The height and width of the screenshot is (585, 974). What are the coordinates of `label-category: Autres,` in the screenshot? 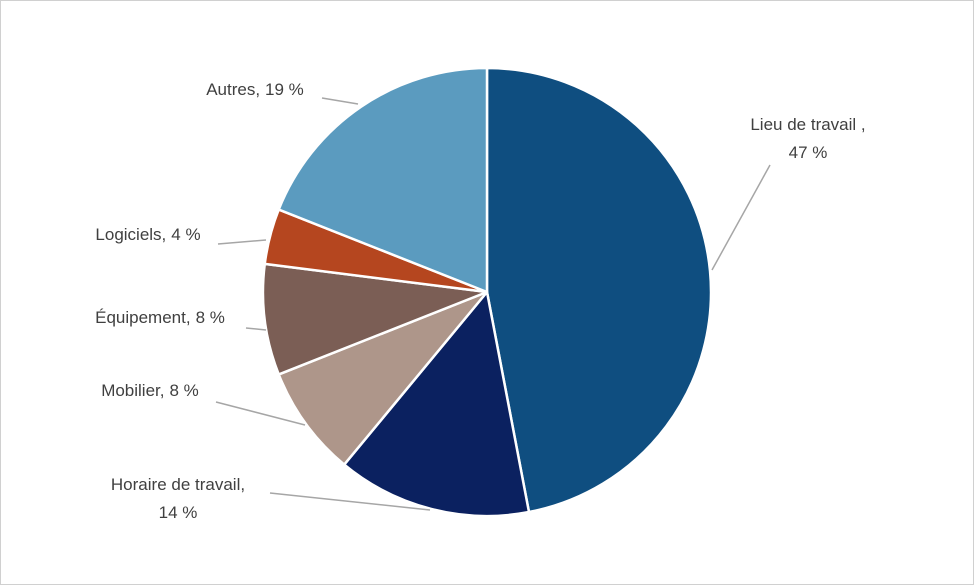 It's located at (233, 89).